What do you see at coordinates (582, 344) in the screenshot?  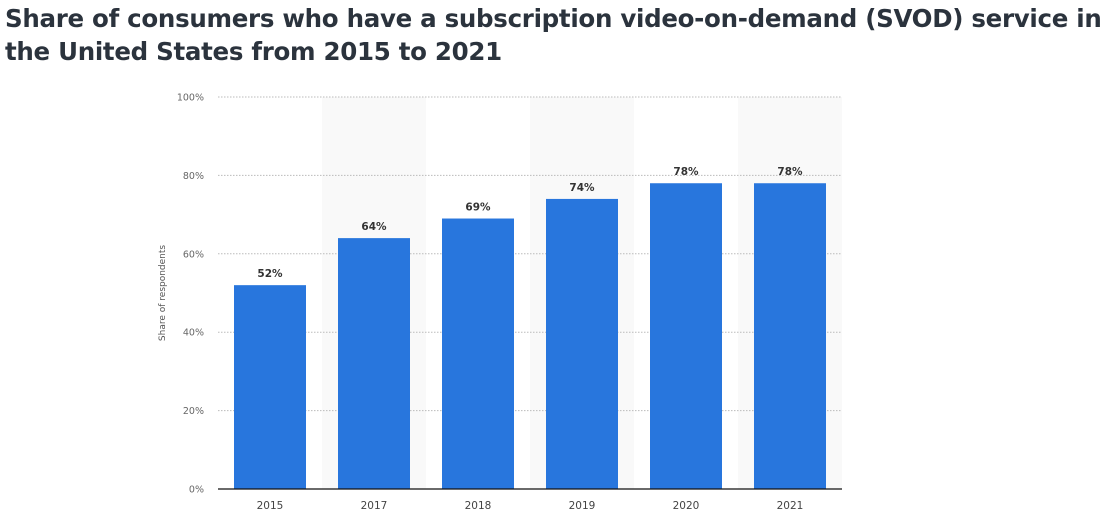 I see `bar-2019` at bounding box center [582, 344].